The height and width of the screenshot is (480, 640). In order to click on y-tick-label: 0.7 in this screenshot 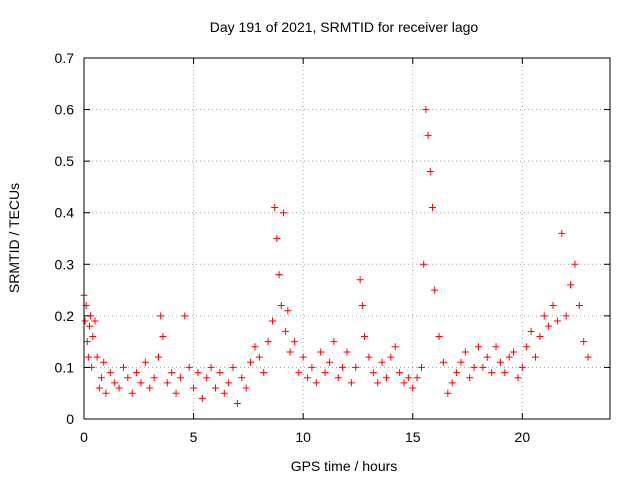, I will do `click(65, 58)`.